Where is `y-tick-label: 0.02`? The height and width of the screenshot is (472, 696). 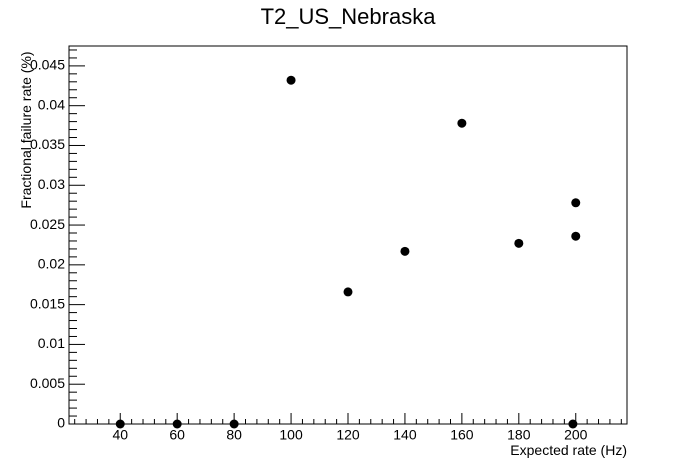
y-tick-label: 0.02 is located at coordinates (51, 264).